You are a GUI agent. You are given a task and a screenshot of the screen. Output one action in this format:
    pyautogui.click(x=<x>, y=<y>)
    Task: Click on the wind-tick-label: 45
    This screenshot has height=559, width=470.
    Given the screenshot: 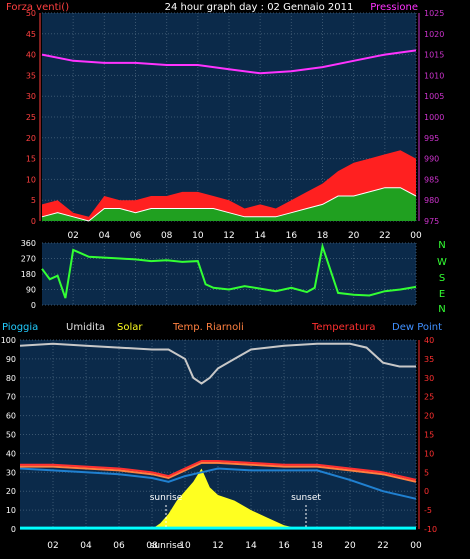 What is the action you would take?
    pyautogui.click(x=31, y=34)
    